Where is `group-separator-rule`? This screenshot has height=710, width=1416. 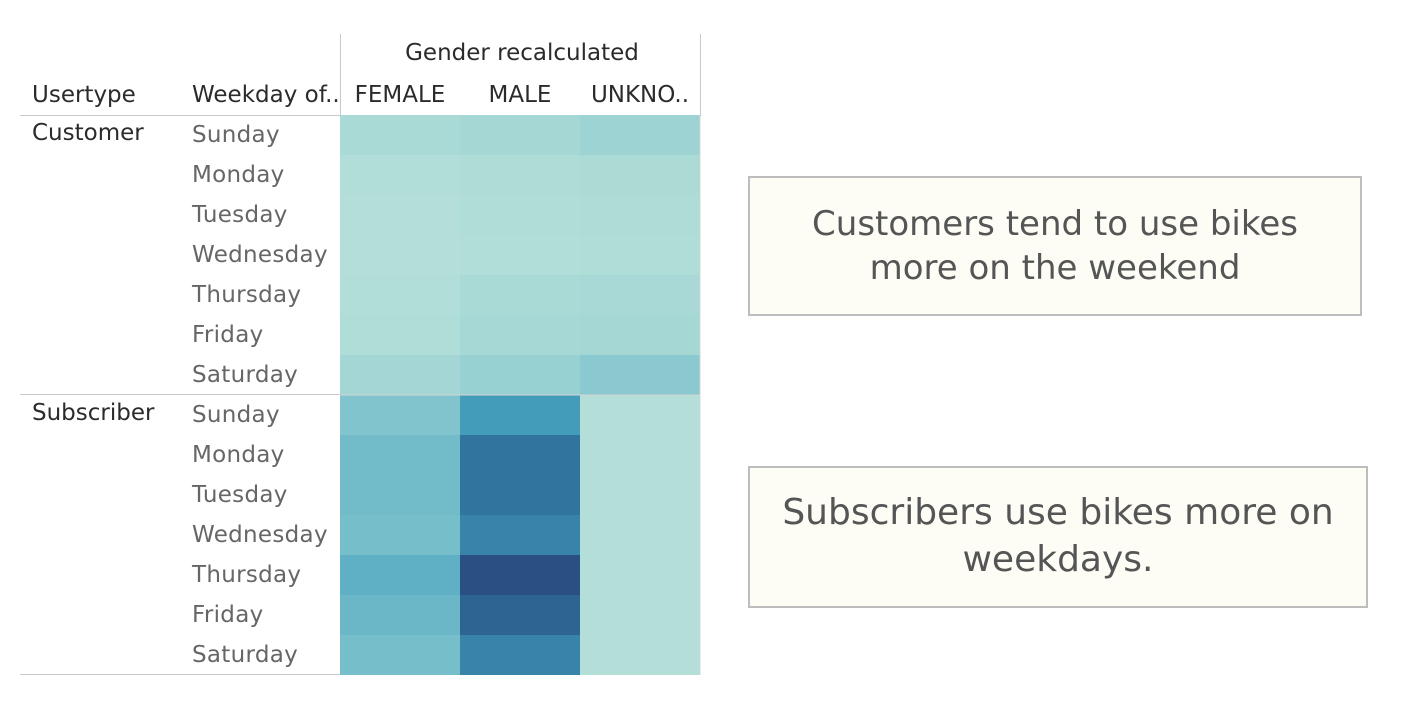 group-separator-rule is located at coordinates (180, 394).